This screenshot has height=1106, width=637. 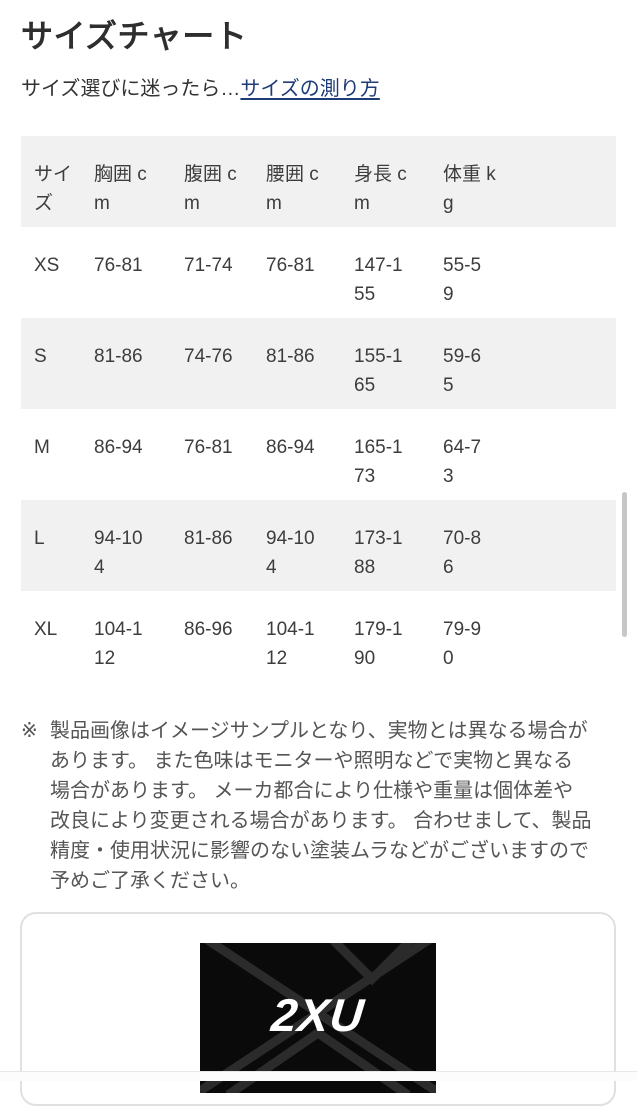 I want to click on table-row: M 86-94 76-81 86-94 165-1 73 64-7 3, so click(x=318, y=454).